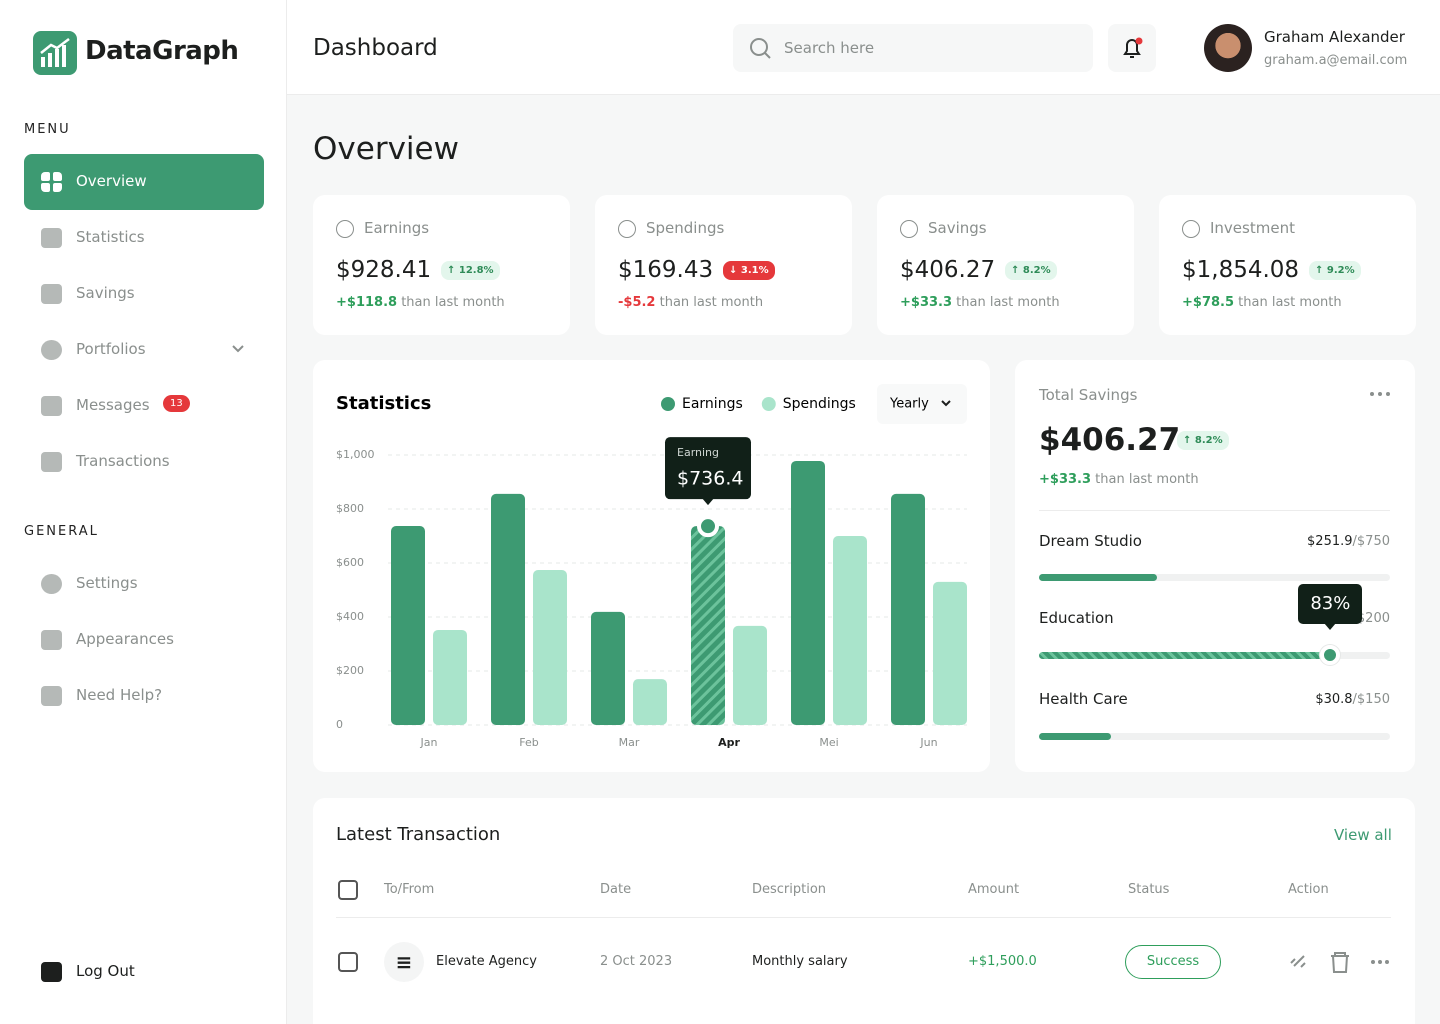 The height and width of the screenshot is (1024, 1440). What do you see at coordinates (1330, 626) in the screenshot?
I see `goal-tooltip-arrow` at bounding box center [1330, 626].